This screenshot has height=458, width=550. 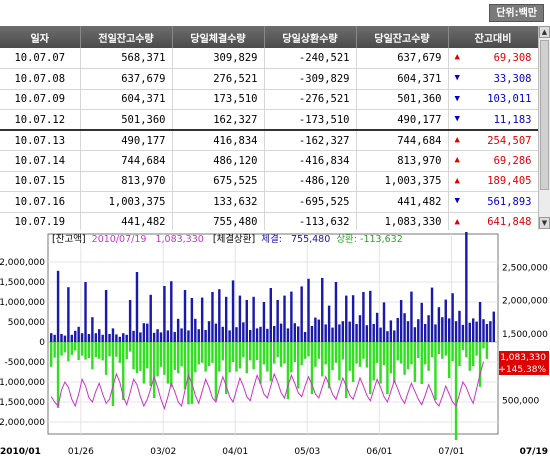 What do you see at coordinates (457, 201) in the screenshot?
I see `arrow-down-icon: ▼` at bounding box center [457, 201].